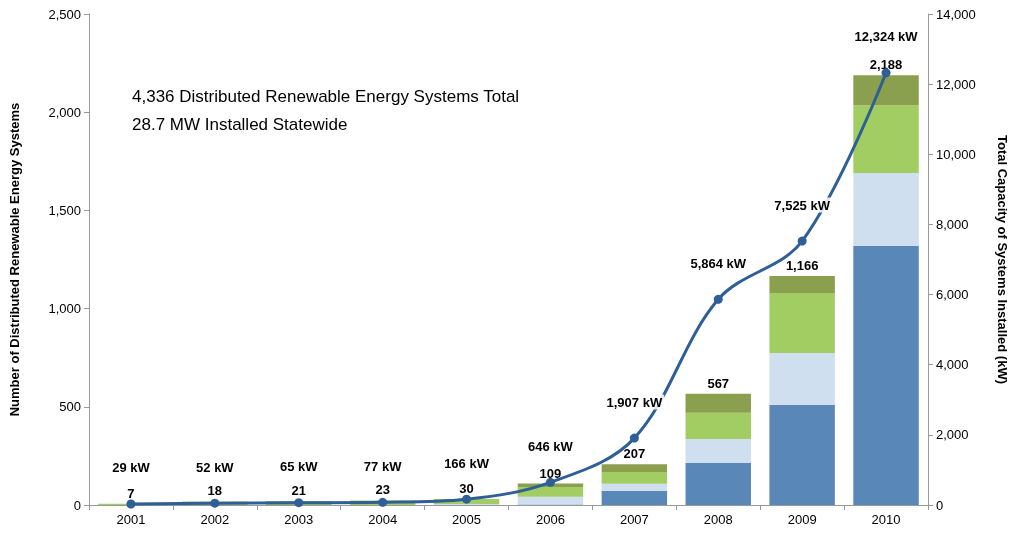 The image size is (1023, 535). Describe the element at coordinates (131, 493) in the screenshot. I see `total-label: 7` at that location.